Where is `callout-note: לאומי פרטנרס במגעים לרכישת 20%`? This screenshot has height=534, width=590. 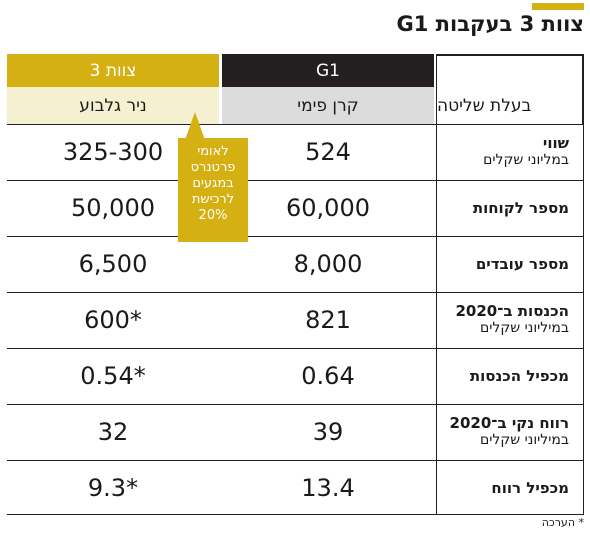 callout-note: לאומי פרטנרס במגעים לרכישת 20% is located at coordinates (213, 190).